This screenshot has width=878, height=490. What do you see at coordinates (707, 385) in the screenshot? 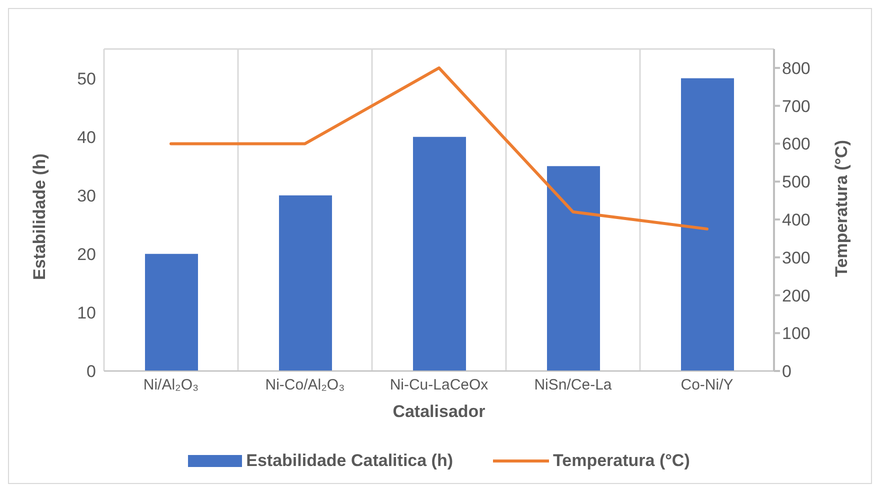
I see `x-tick-label: Co-Ni/Y` at bounding box center [707, 385].